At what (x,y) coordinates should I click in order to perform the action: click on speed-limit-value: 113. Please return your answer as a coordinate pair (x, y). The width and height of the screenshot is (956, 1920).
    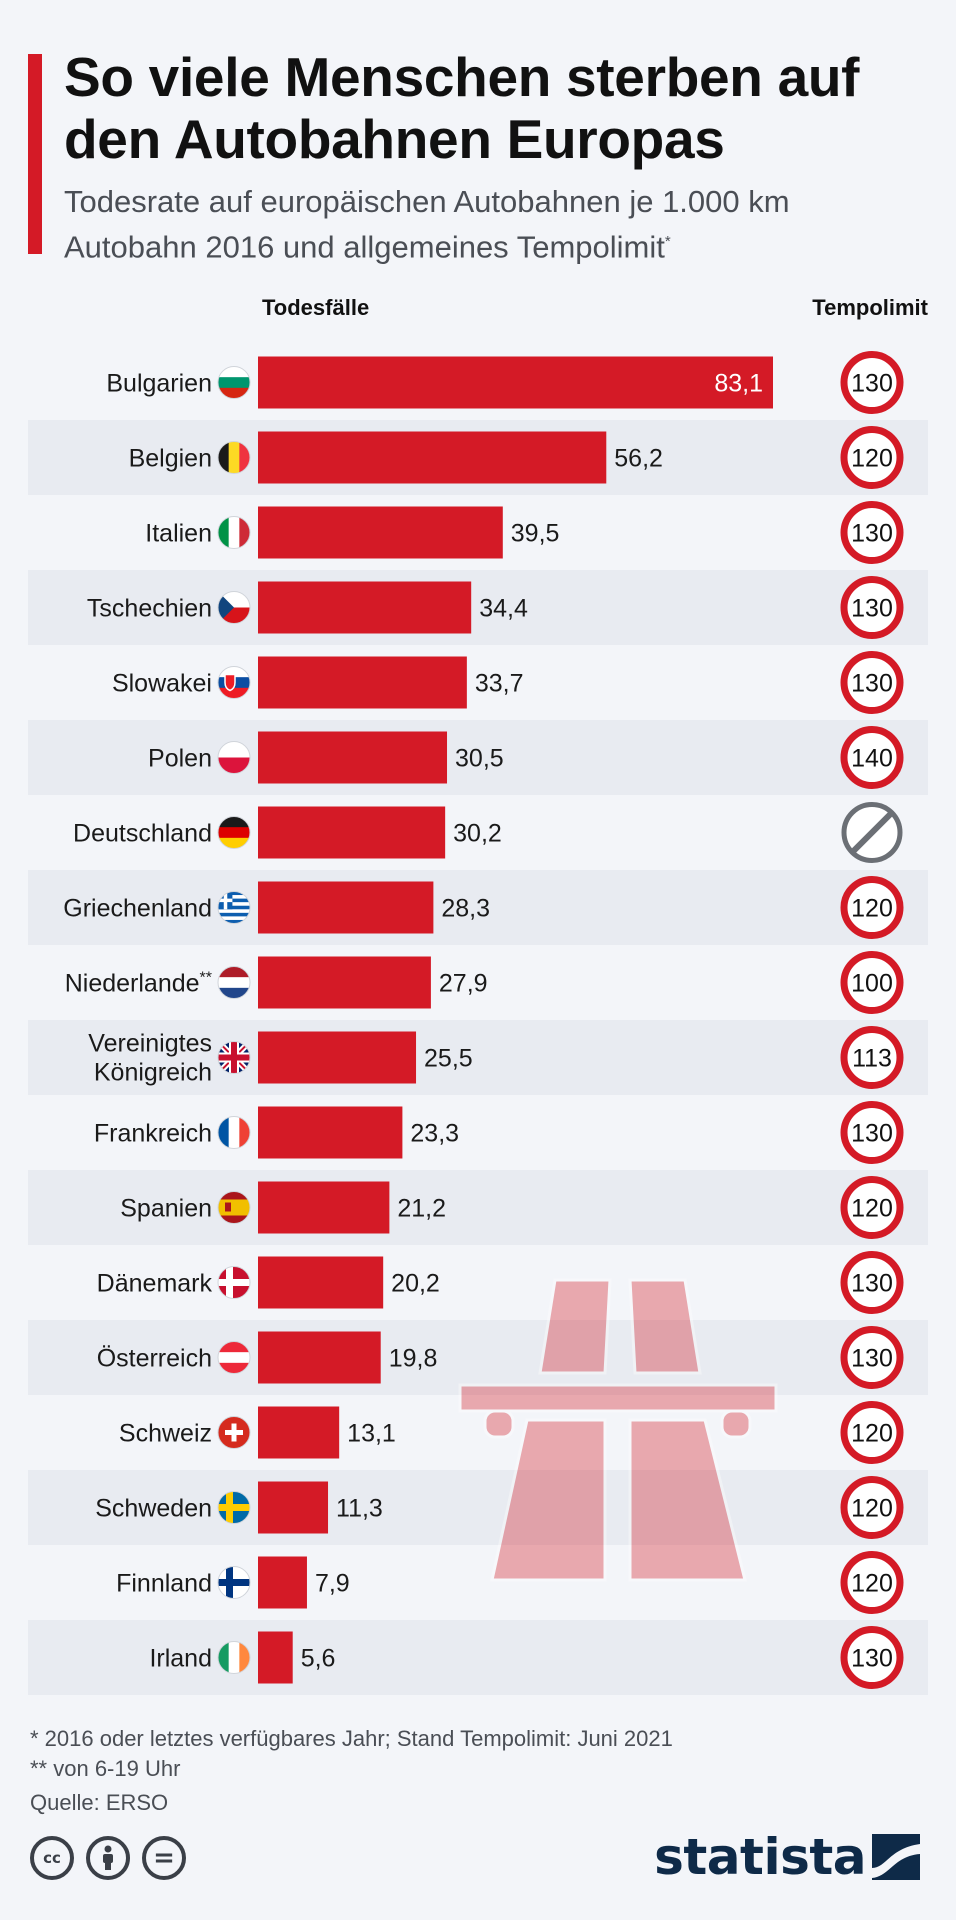
    Looking at the image, I should click on (872, 1059).